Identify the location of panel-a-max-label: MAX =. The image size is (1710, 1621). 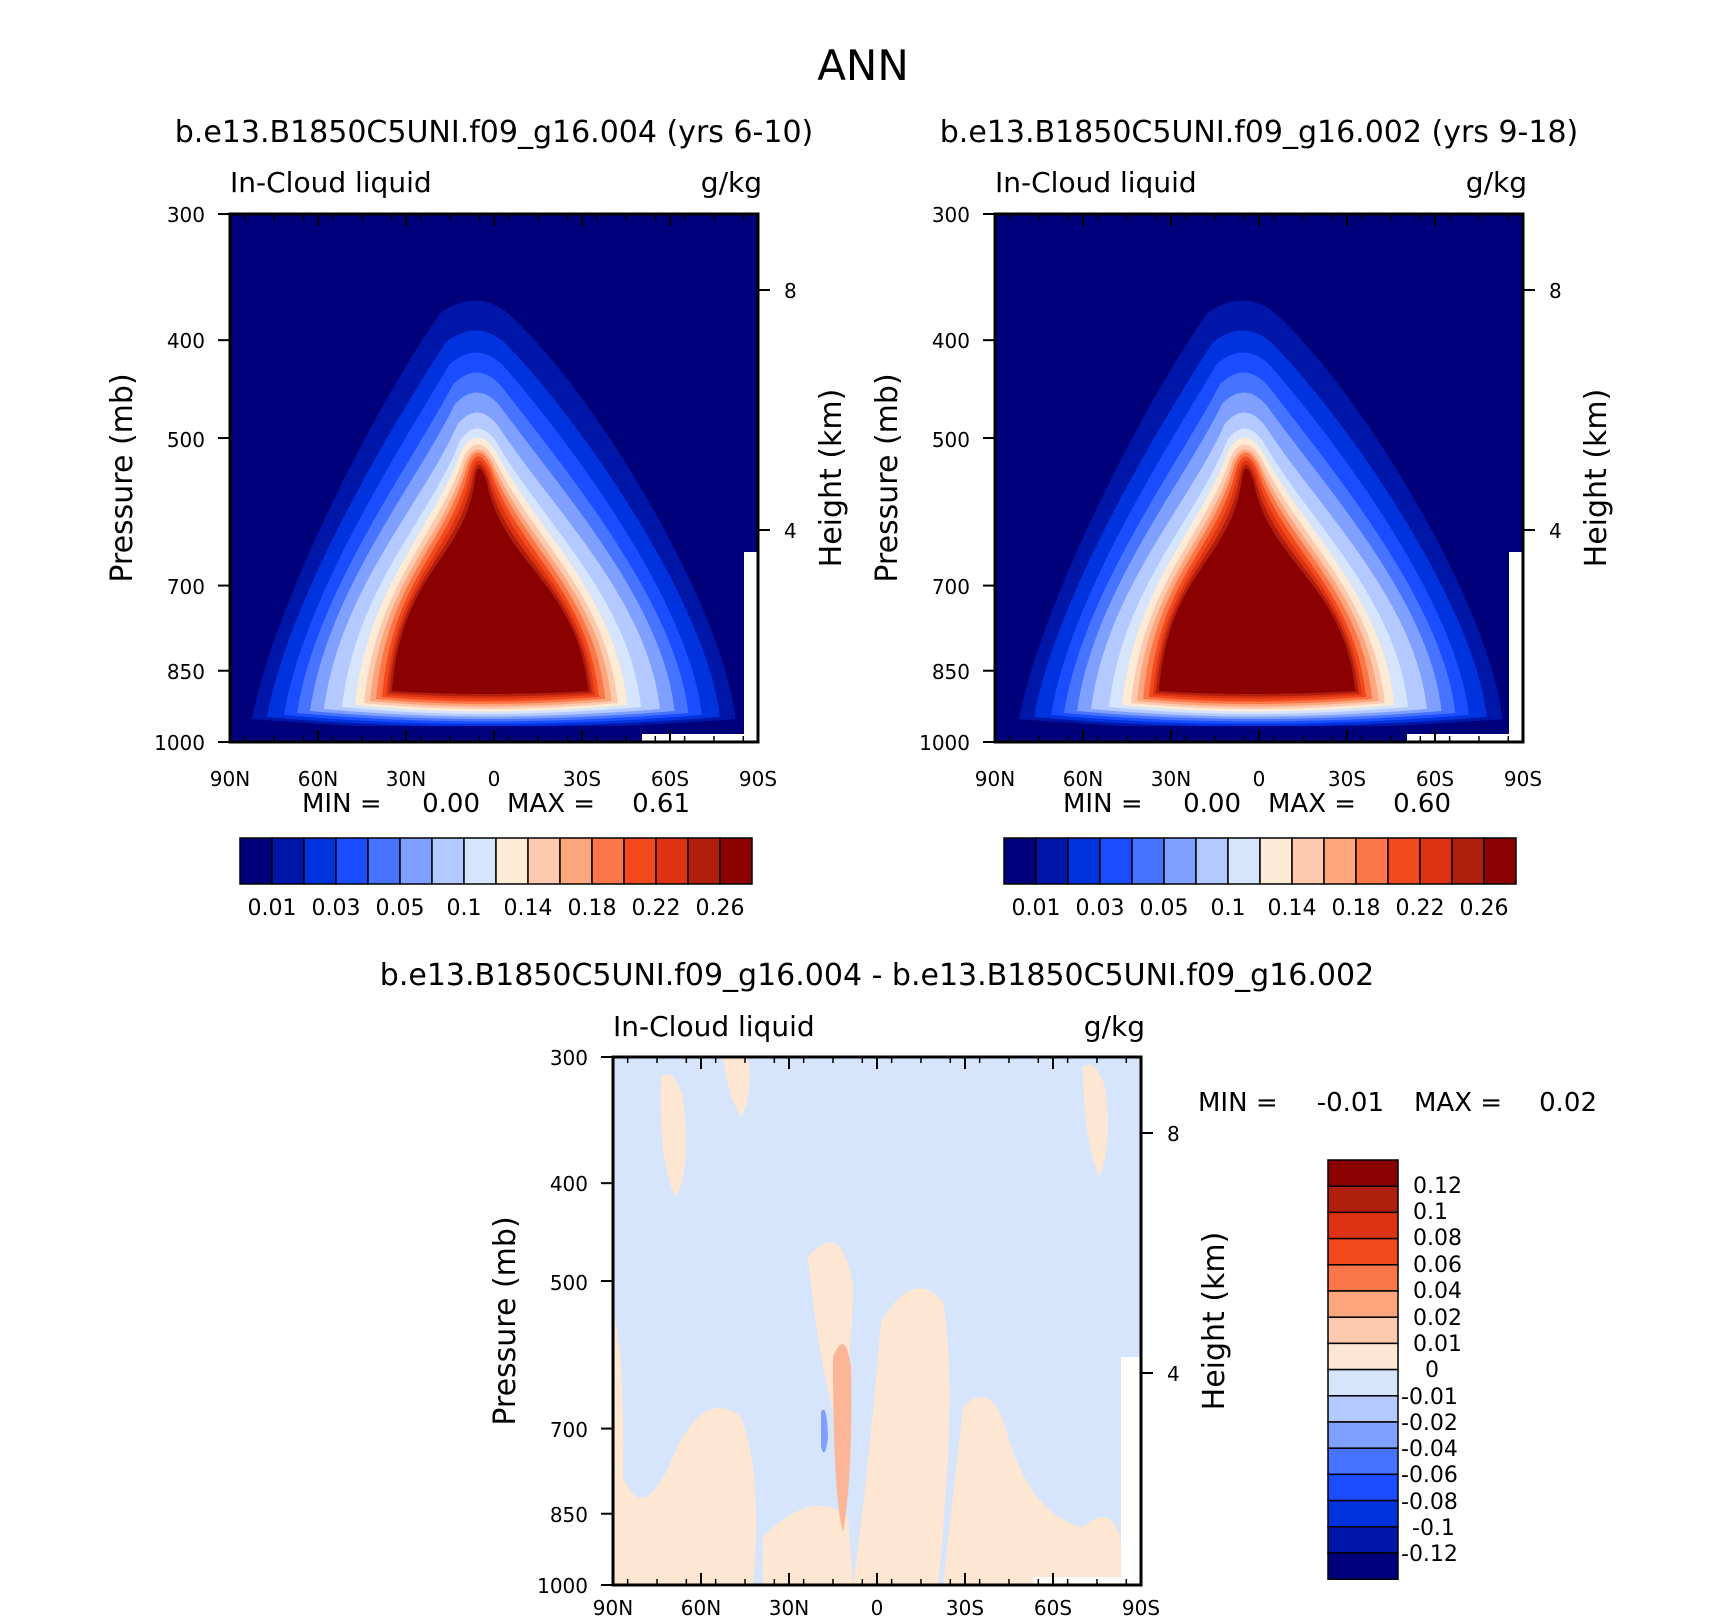
(551, 804).